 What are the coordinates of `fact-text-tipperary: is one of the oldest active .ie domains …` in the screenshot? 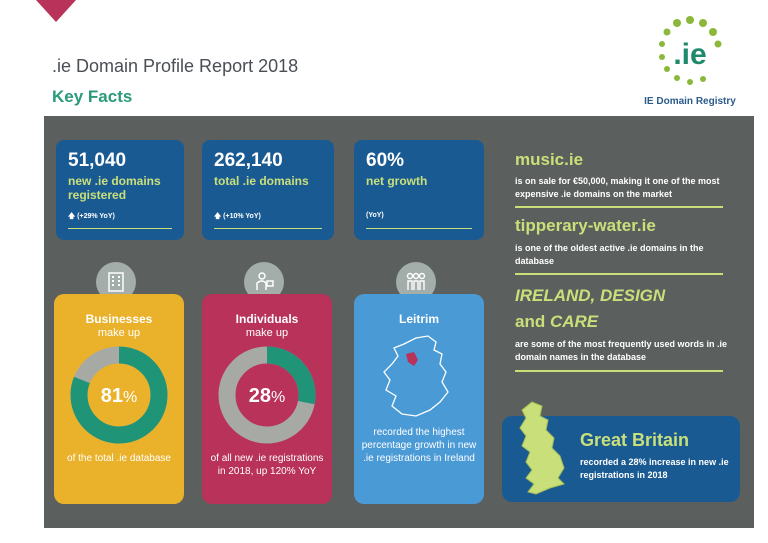 It's located at (609, 254).